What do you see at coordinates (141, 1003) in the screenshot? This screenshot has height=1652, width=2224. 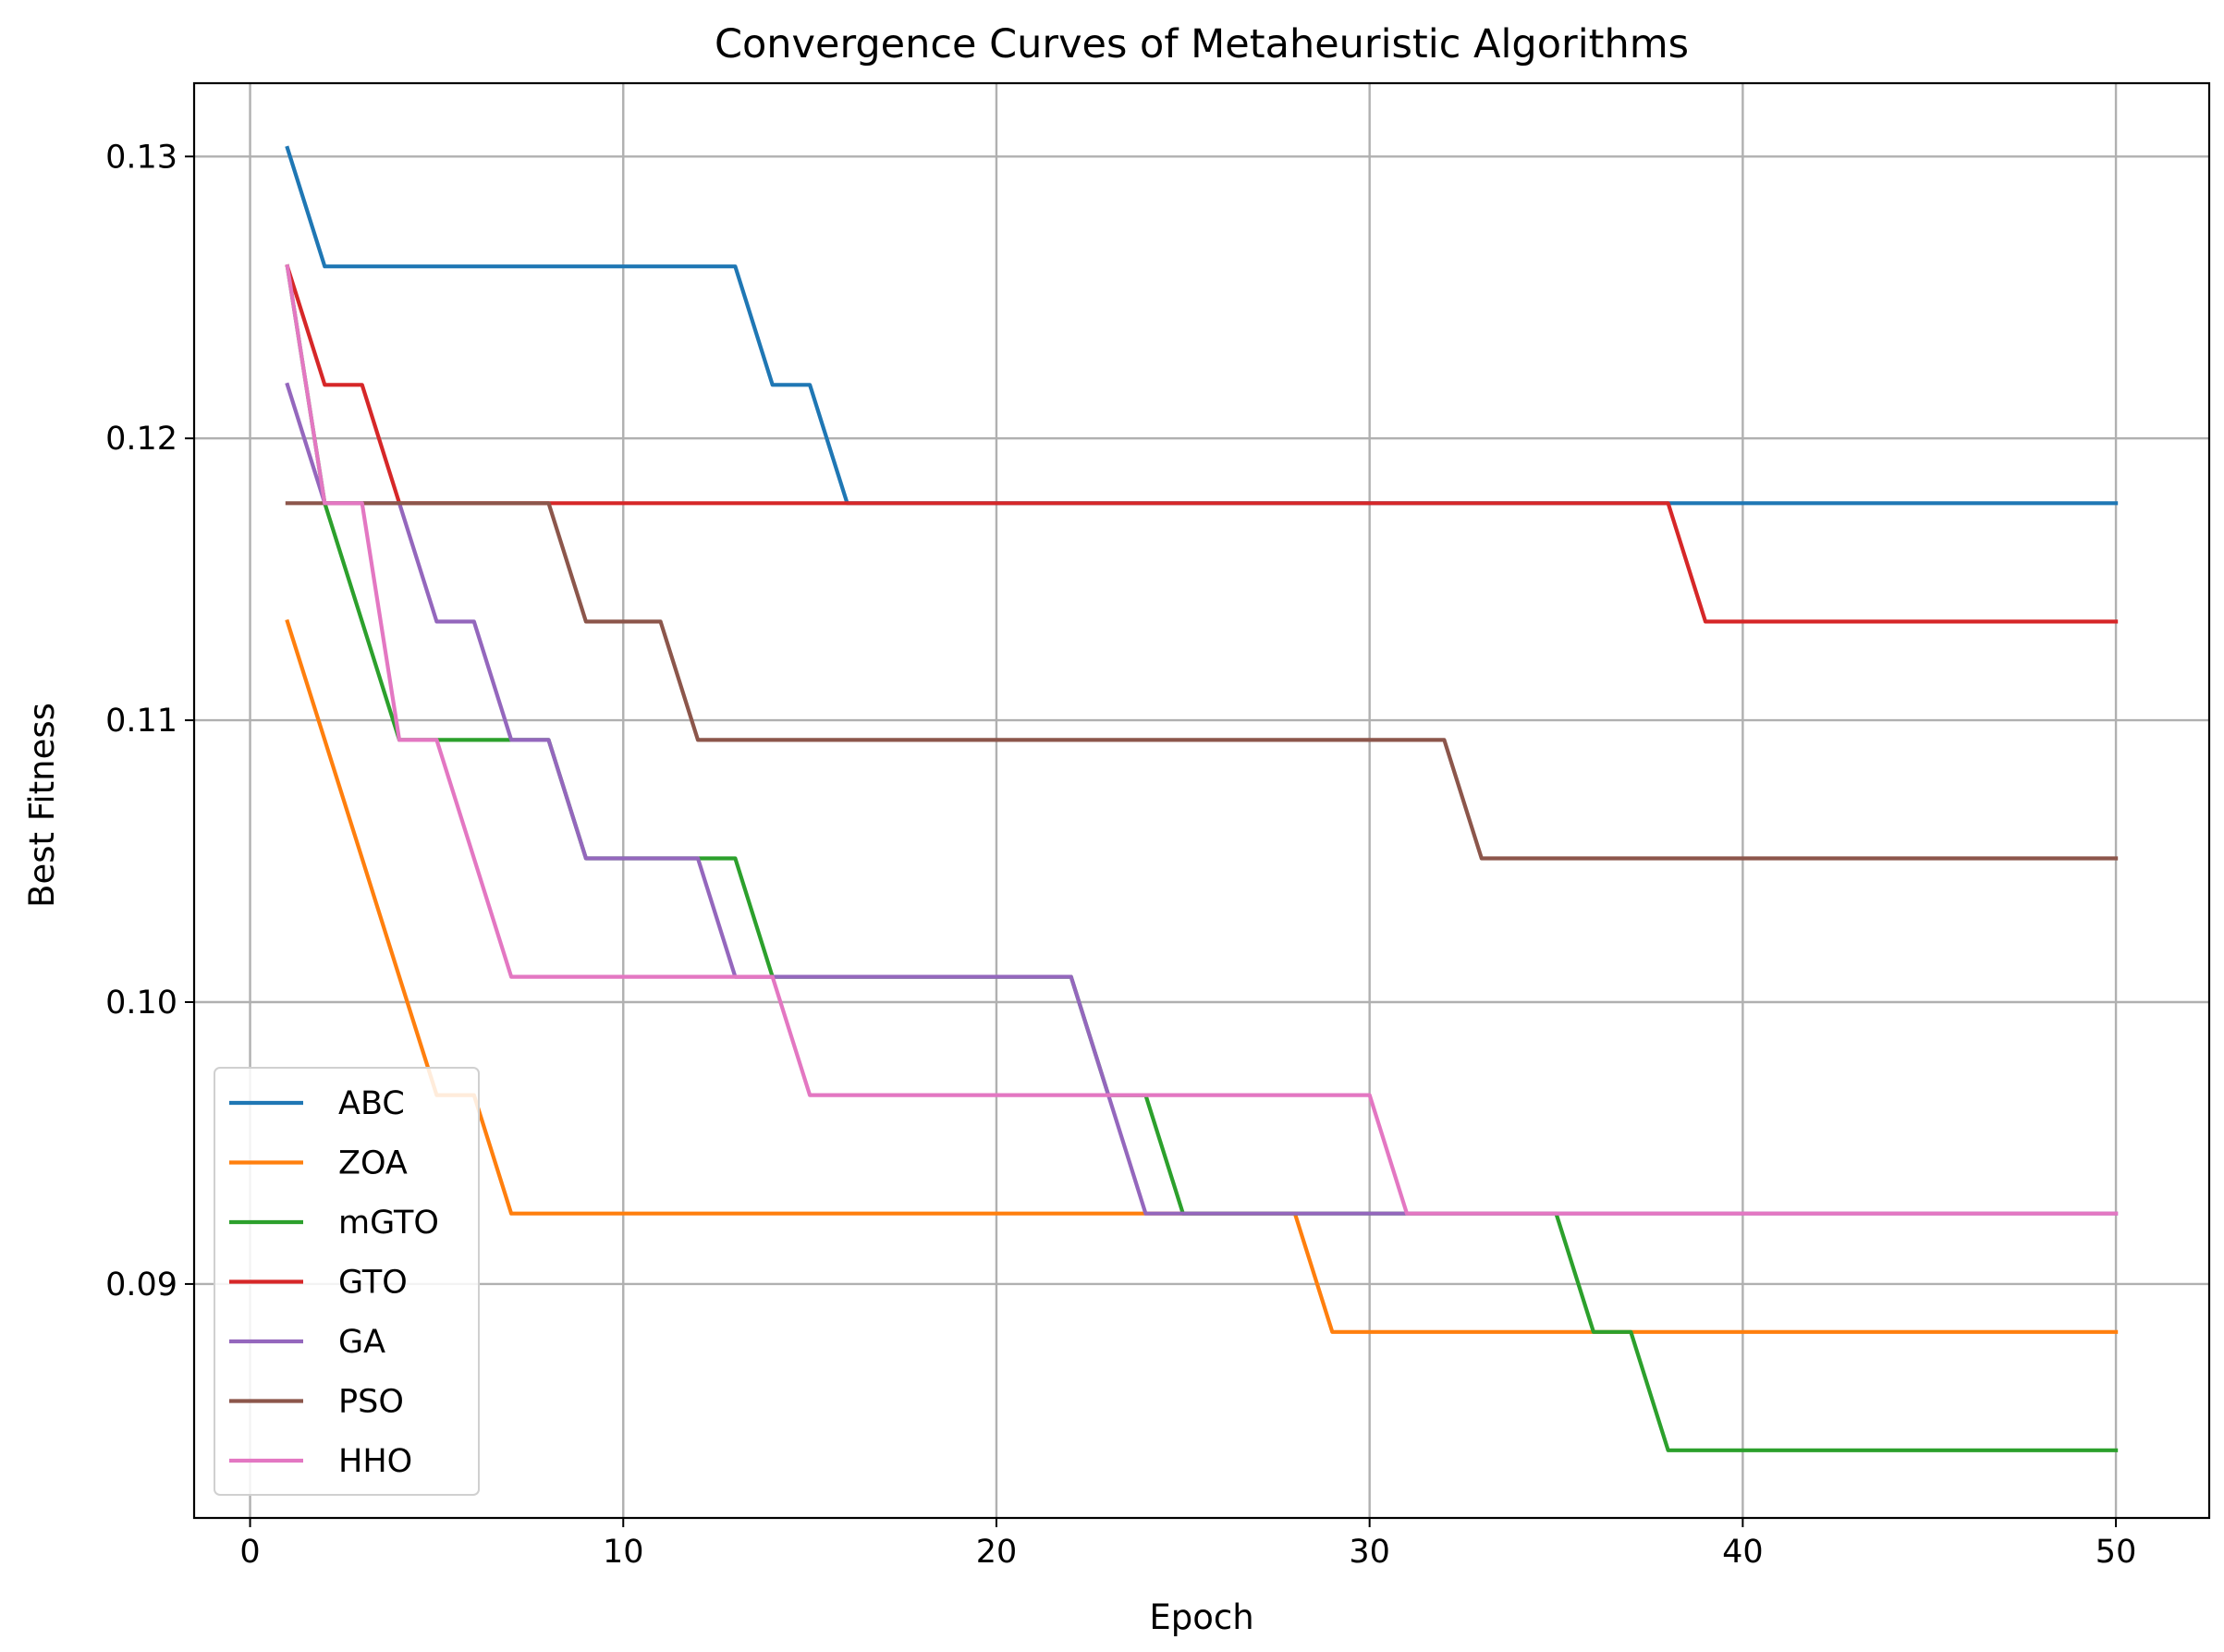 I see `y-tick-label: 0.10` at bounding box center [141, 1003].